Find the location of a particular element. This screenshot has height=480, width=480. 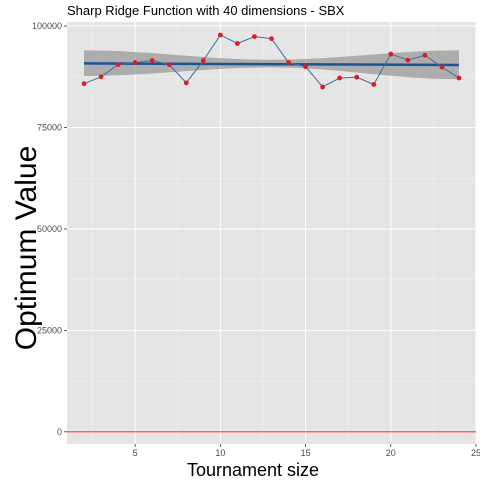

x-tick-label: 20 is located at coordinates (391, 453).